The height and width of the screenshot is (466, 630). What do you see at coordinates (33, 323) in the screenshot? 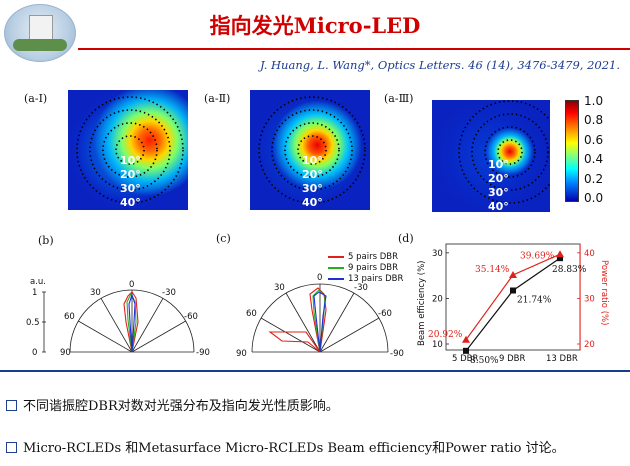
I see `polar-ytick: 0.5` at bounding box center [33, 323].